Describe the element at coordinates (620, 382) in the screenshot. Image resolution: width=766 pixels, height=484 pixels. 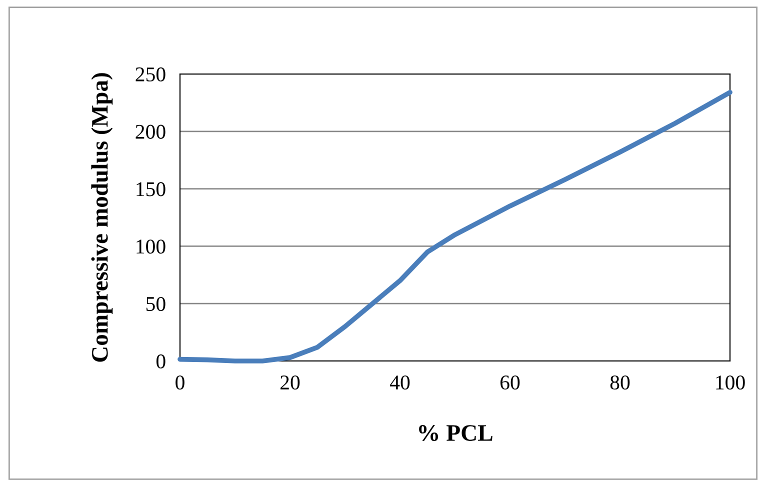
I see `x-tick-label: 80` at that location.